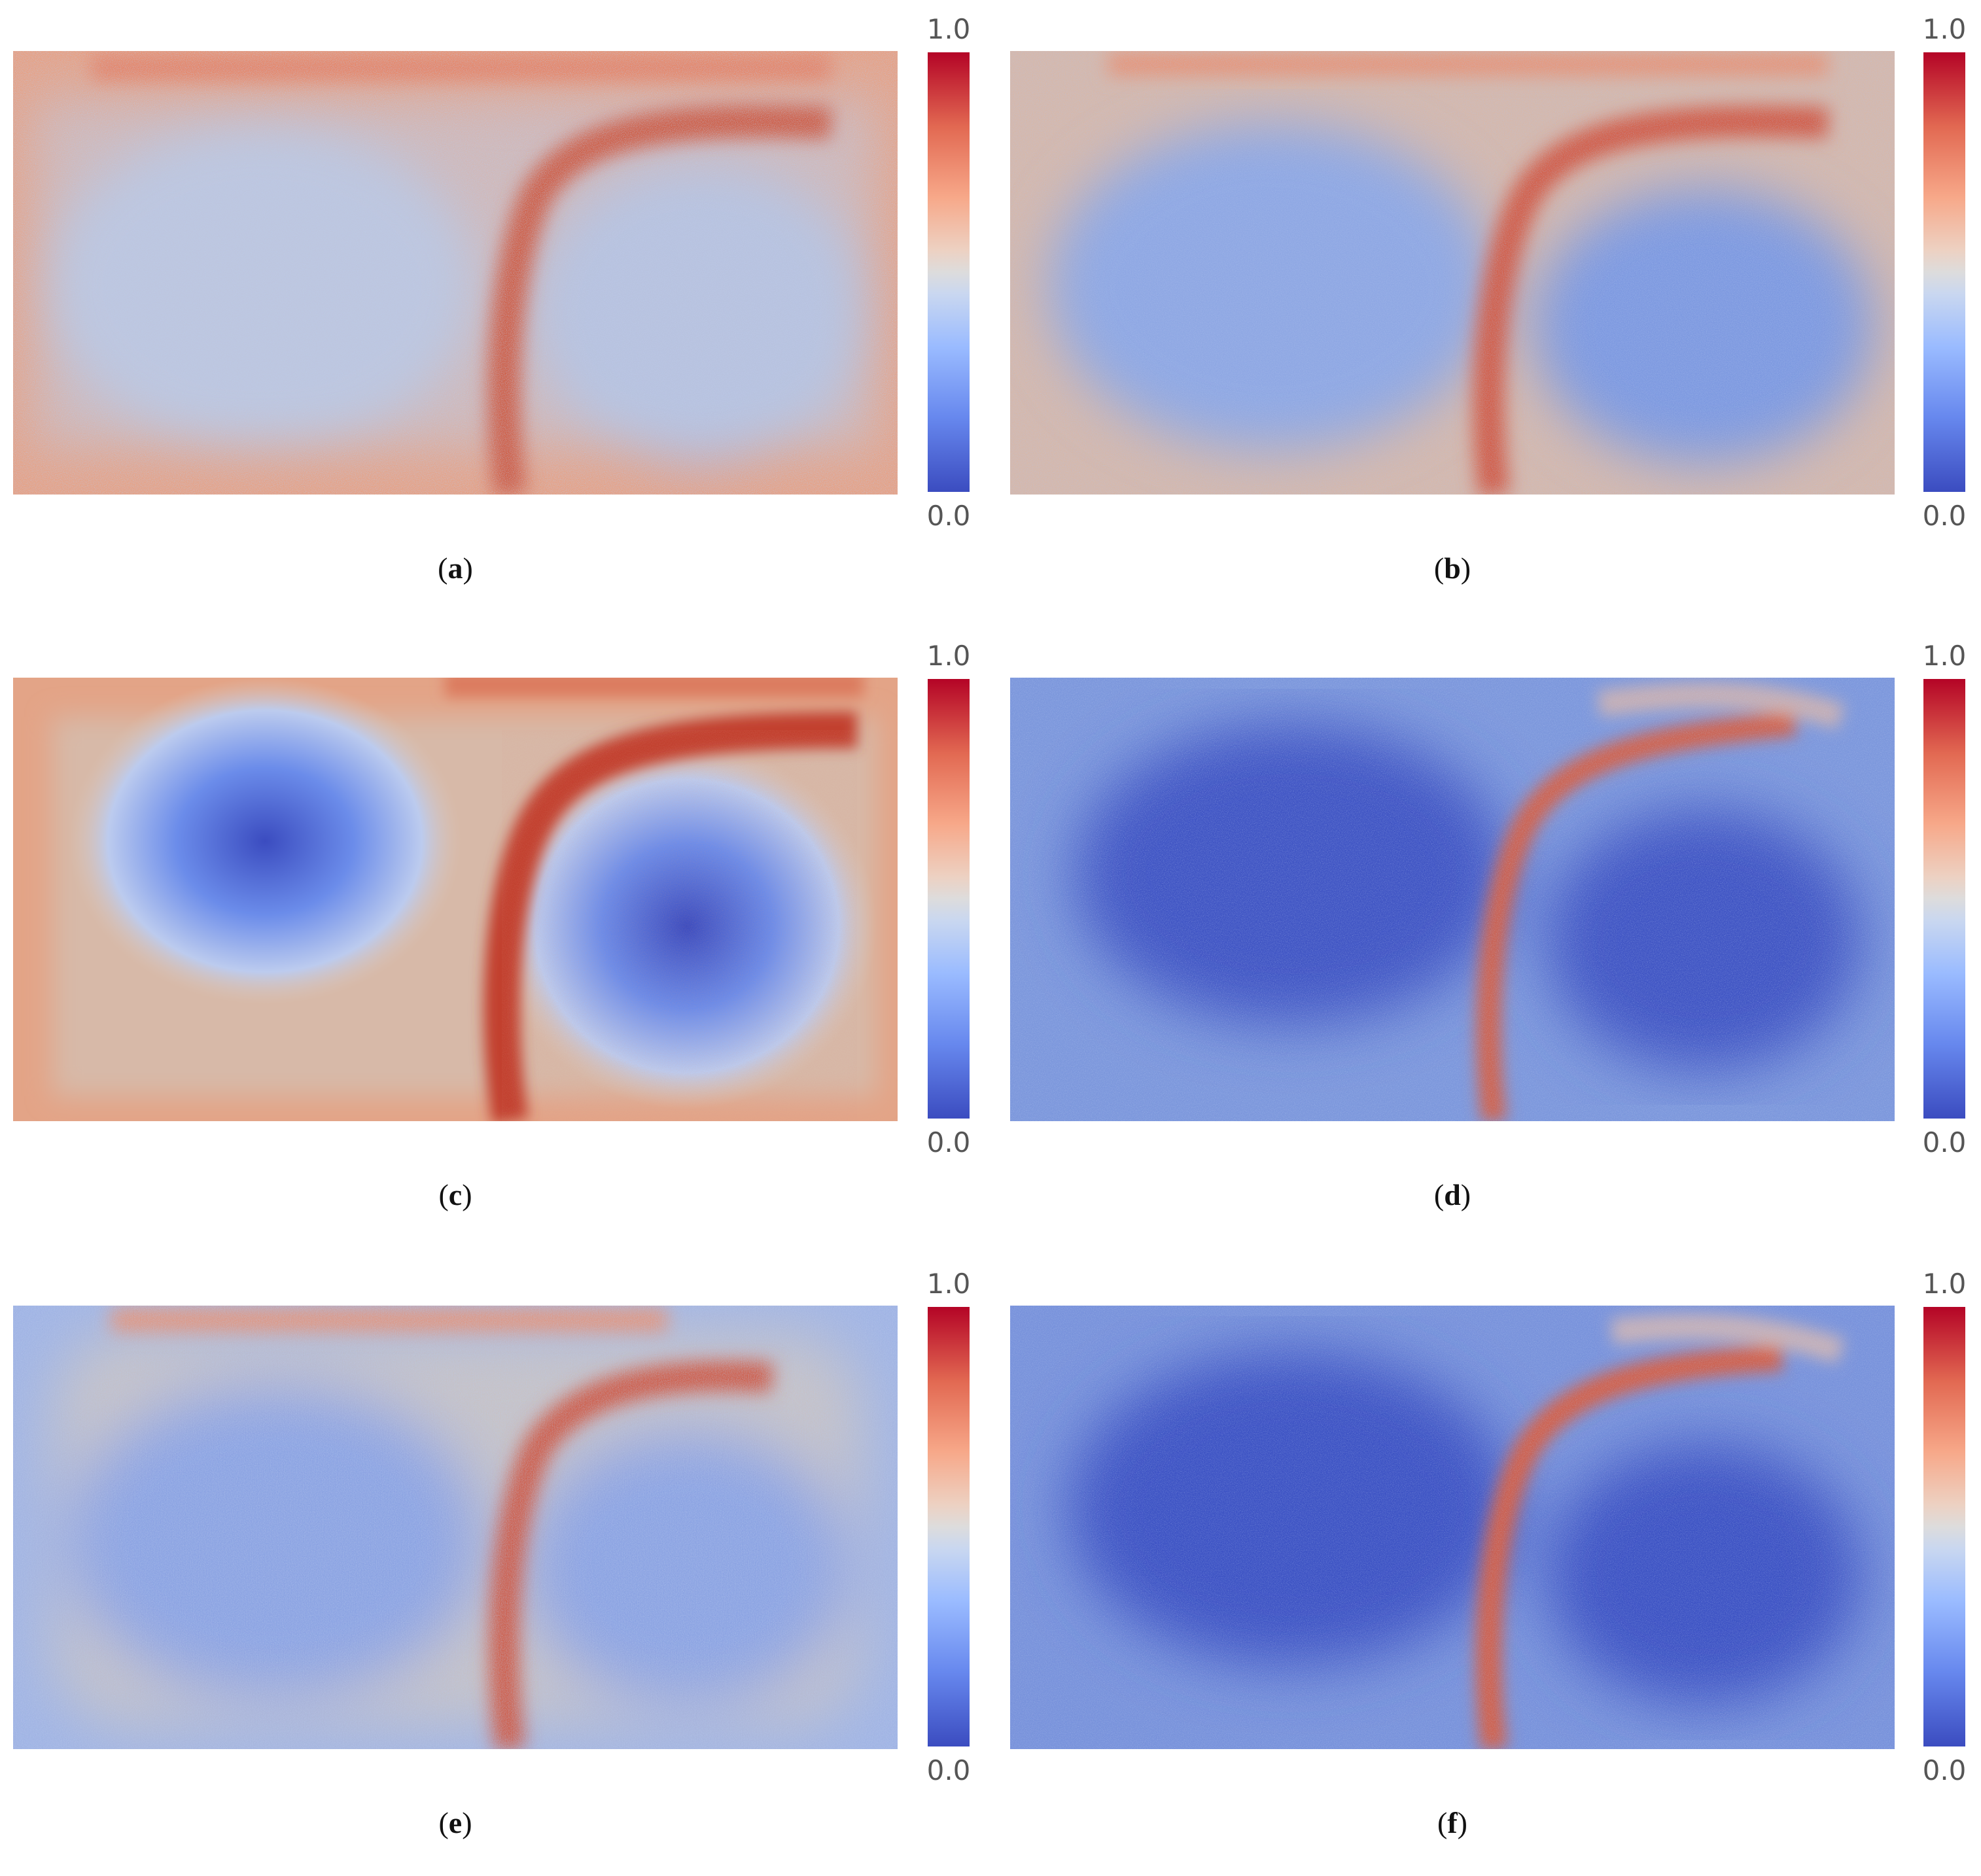  What do you see at coordinates (1944, 899) in the screenshot?
I see `colorbar-d` at bounding box center [1944, 899].